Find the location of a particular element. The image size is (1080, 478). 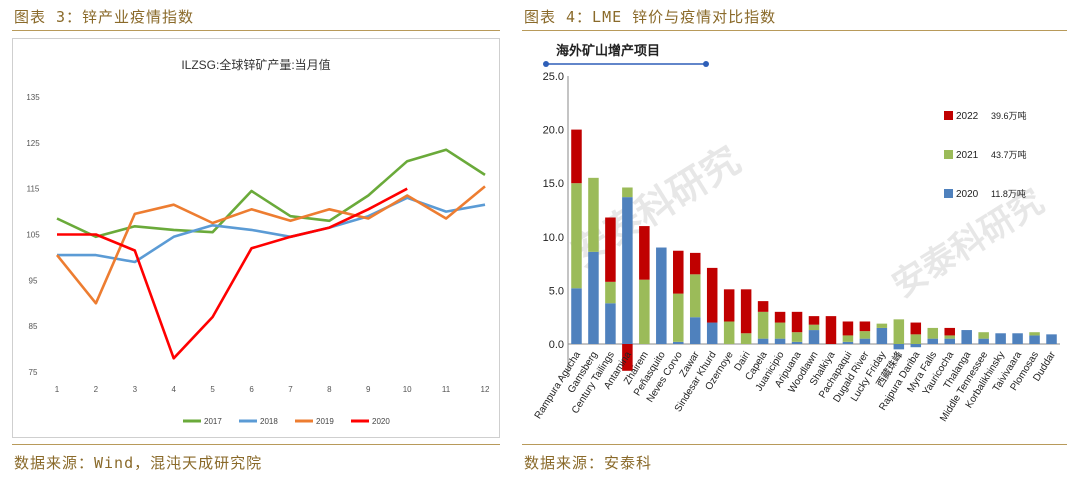

y-tick-label: 135 is located at coordinates (33, 97).